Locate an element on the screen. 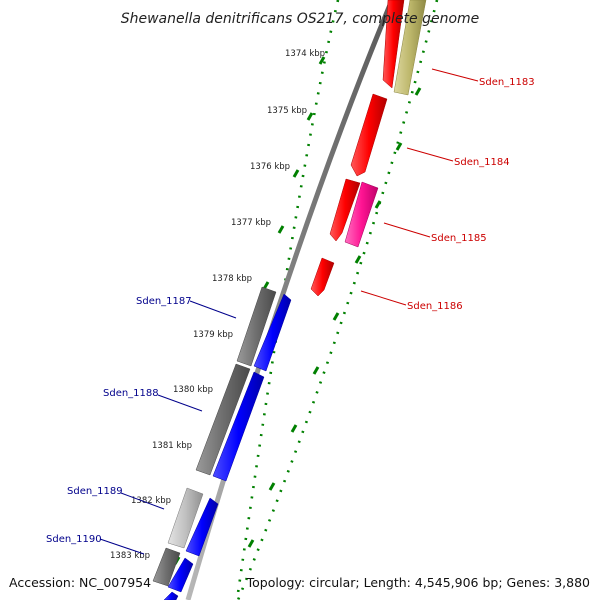  gene-sden-1190-box is located at coordinates (166, 567).